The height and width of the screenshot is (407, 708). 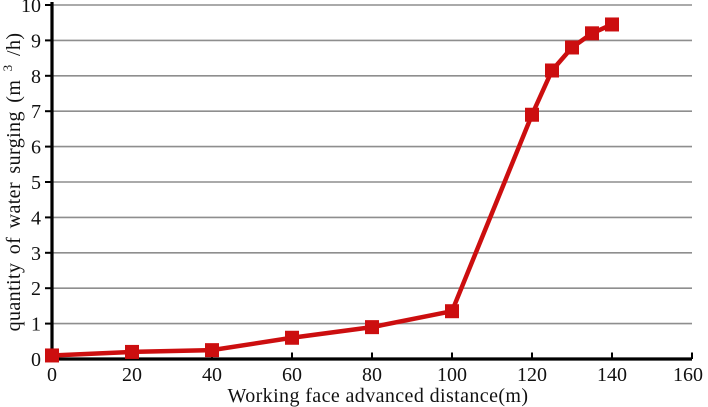 I want to click on y-axis-title-text: quantity of water surging (m, so click(x=14, y=206).